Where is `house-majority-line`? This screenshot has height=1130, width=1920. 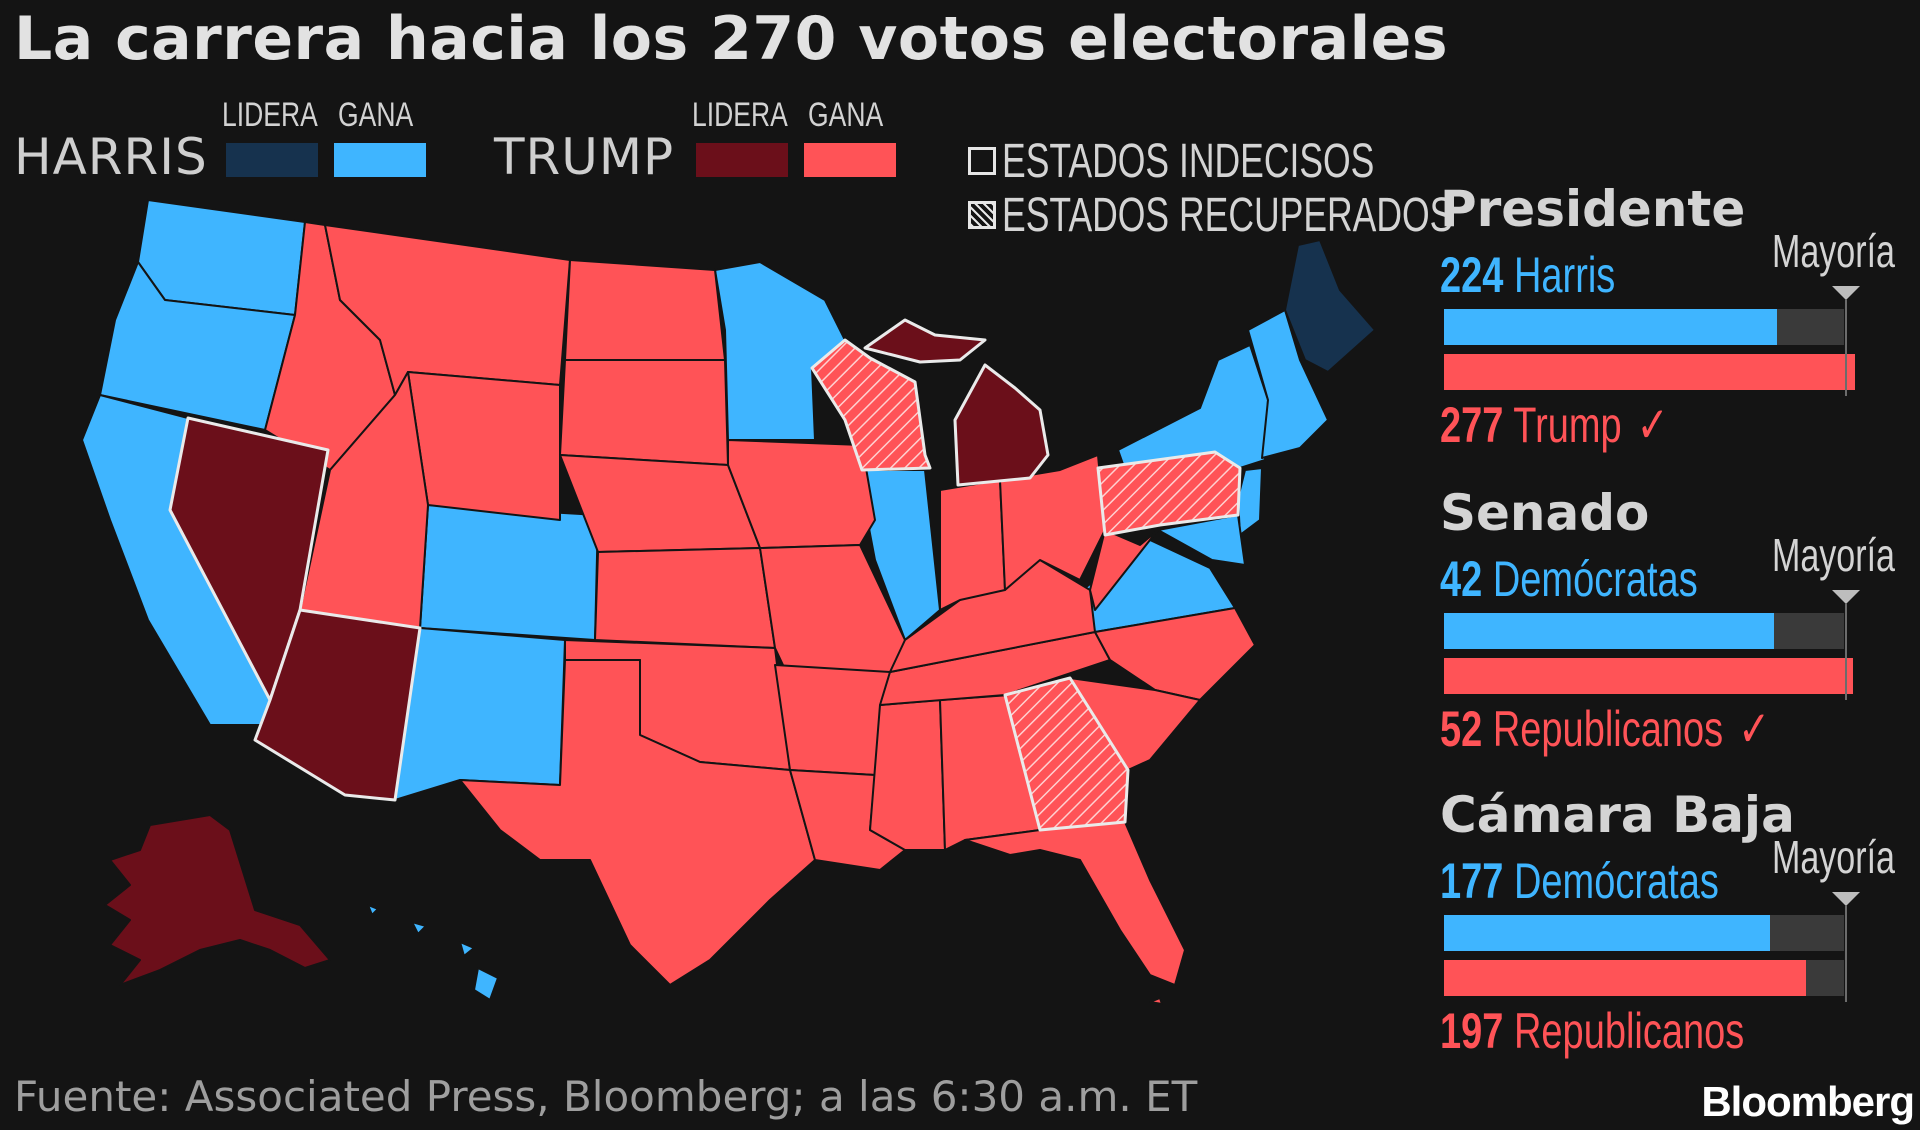
house-majority-line is located at coordinates (1846, 954).